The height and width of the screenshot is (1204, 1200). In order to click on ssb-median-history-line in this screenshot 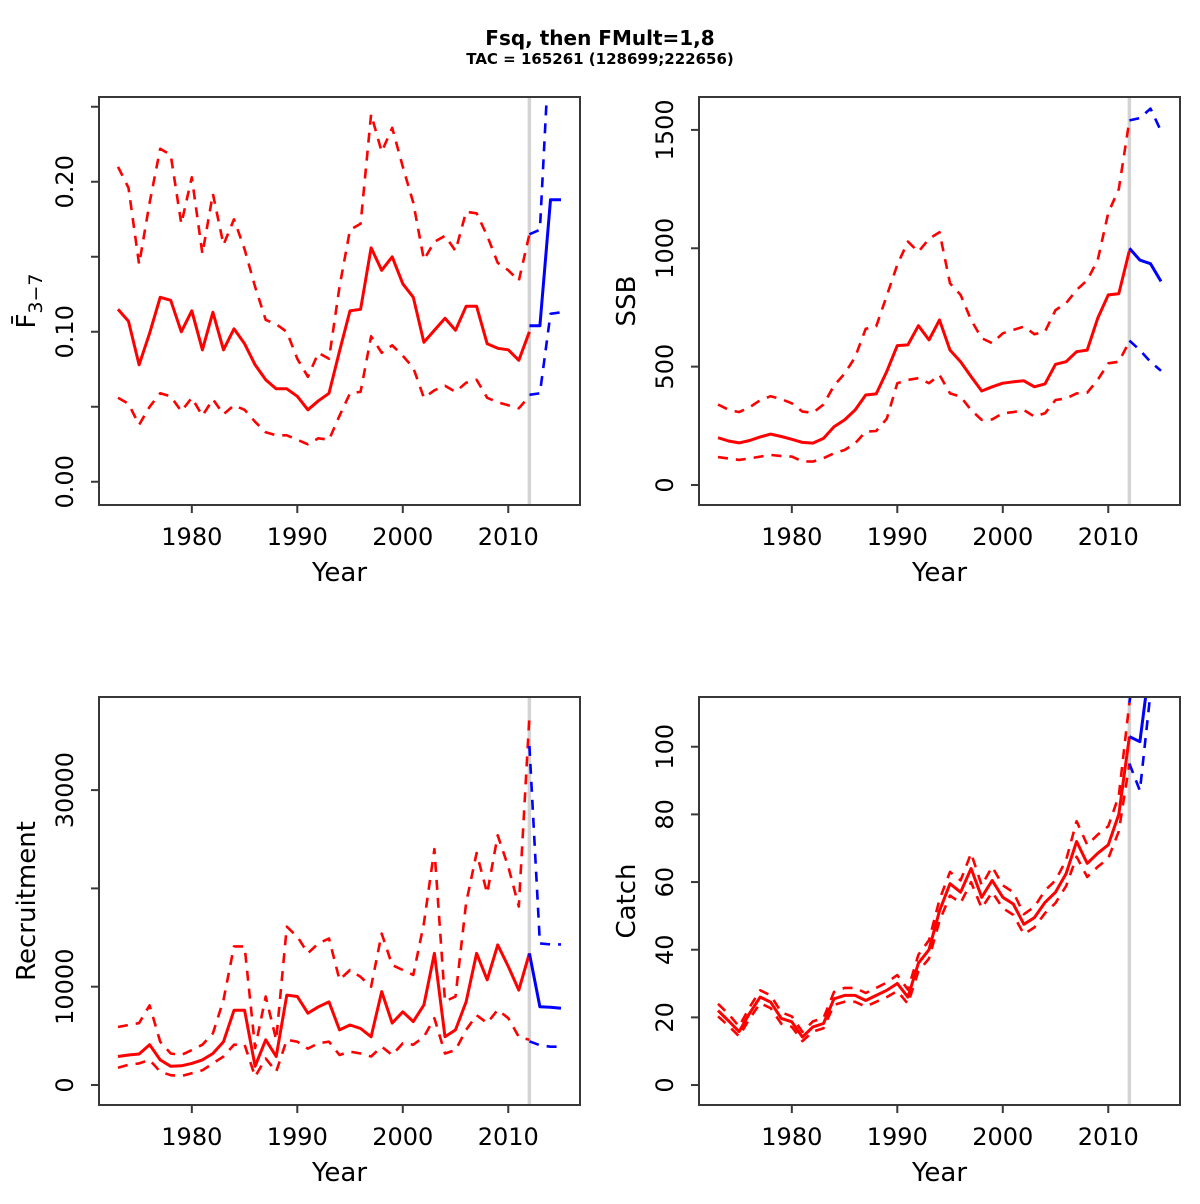, I will do `click(924, 347)`.